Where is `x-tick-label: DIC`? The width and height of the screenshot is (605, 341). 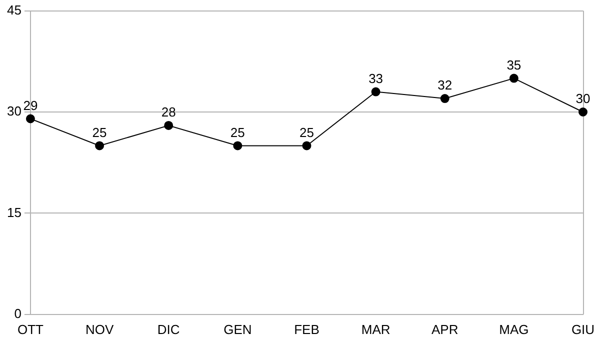 x-tick-label: DIC is located at coordinates (168, 329).